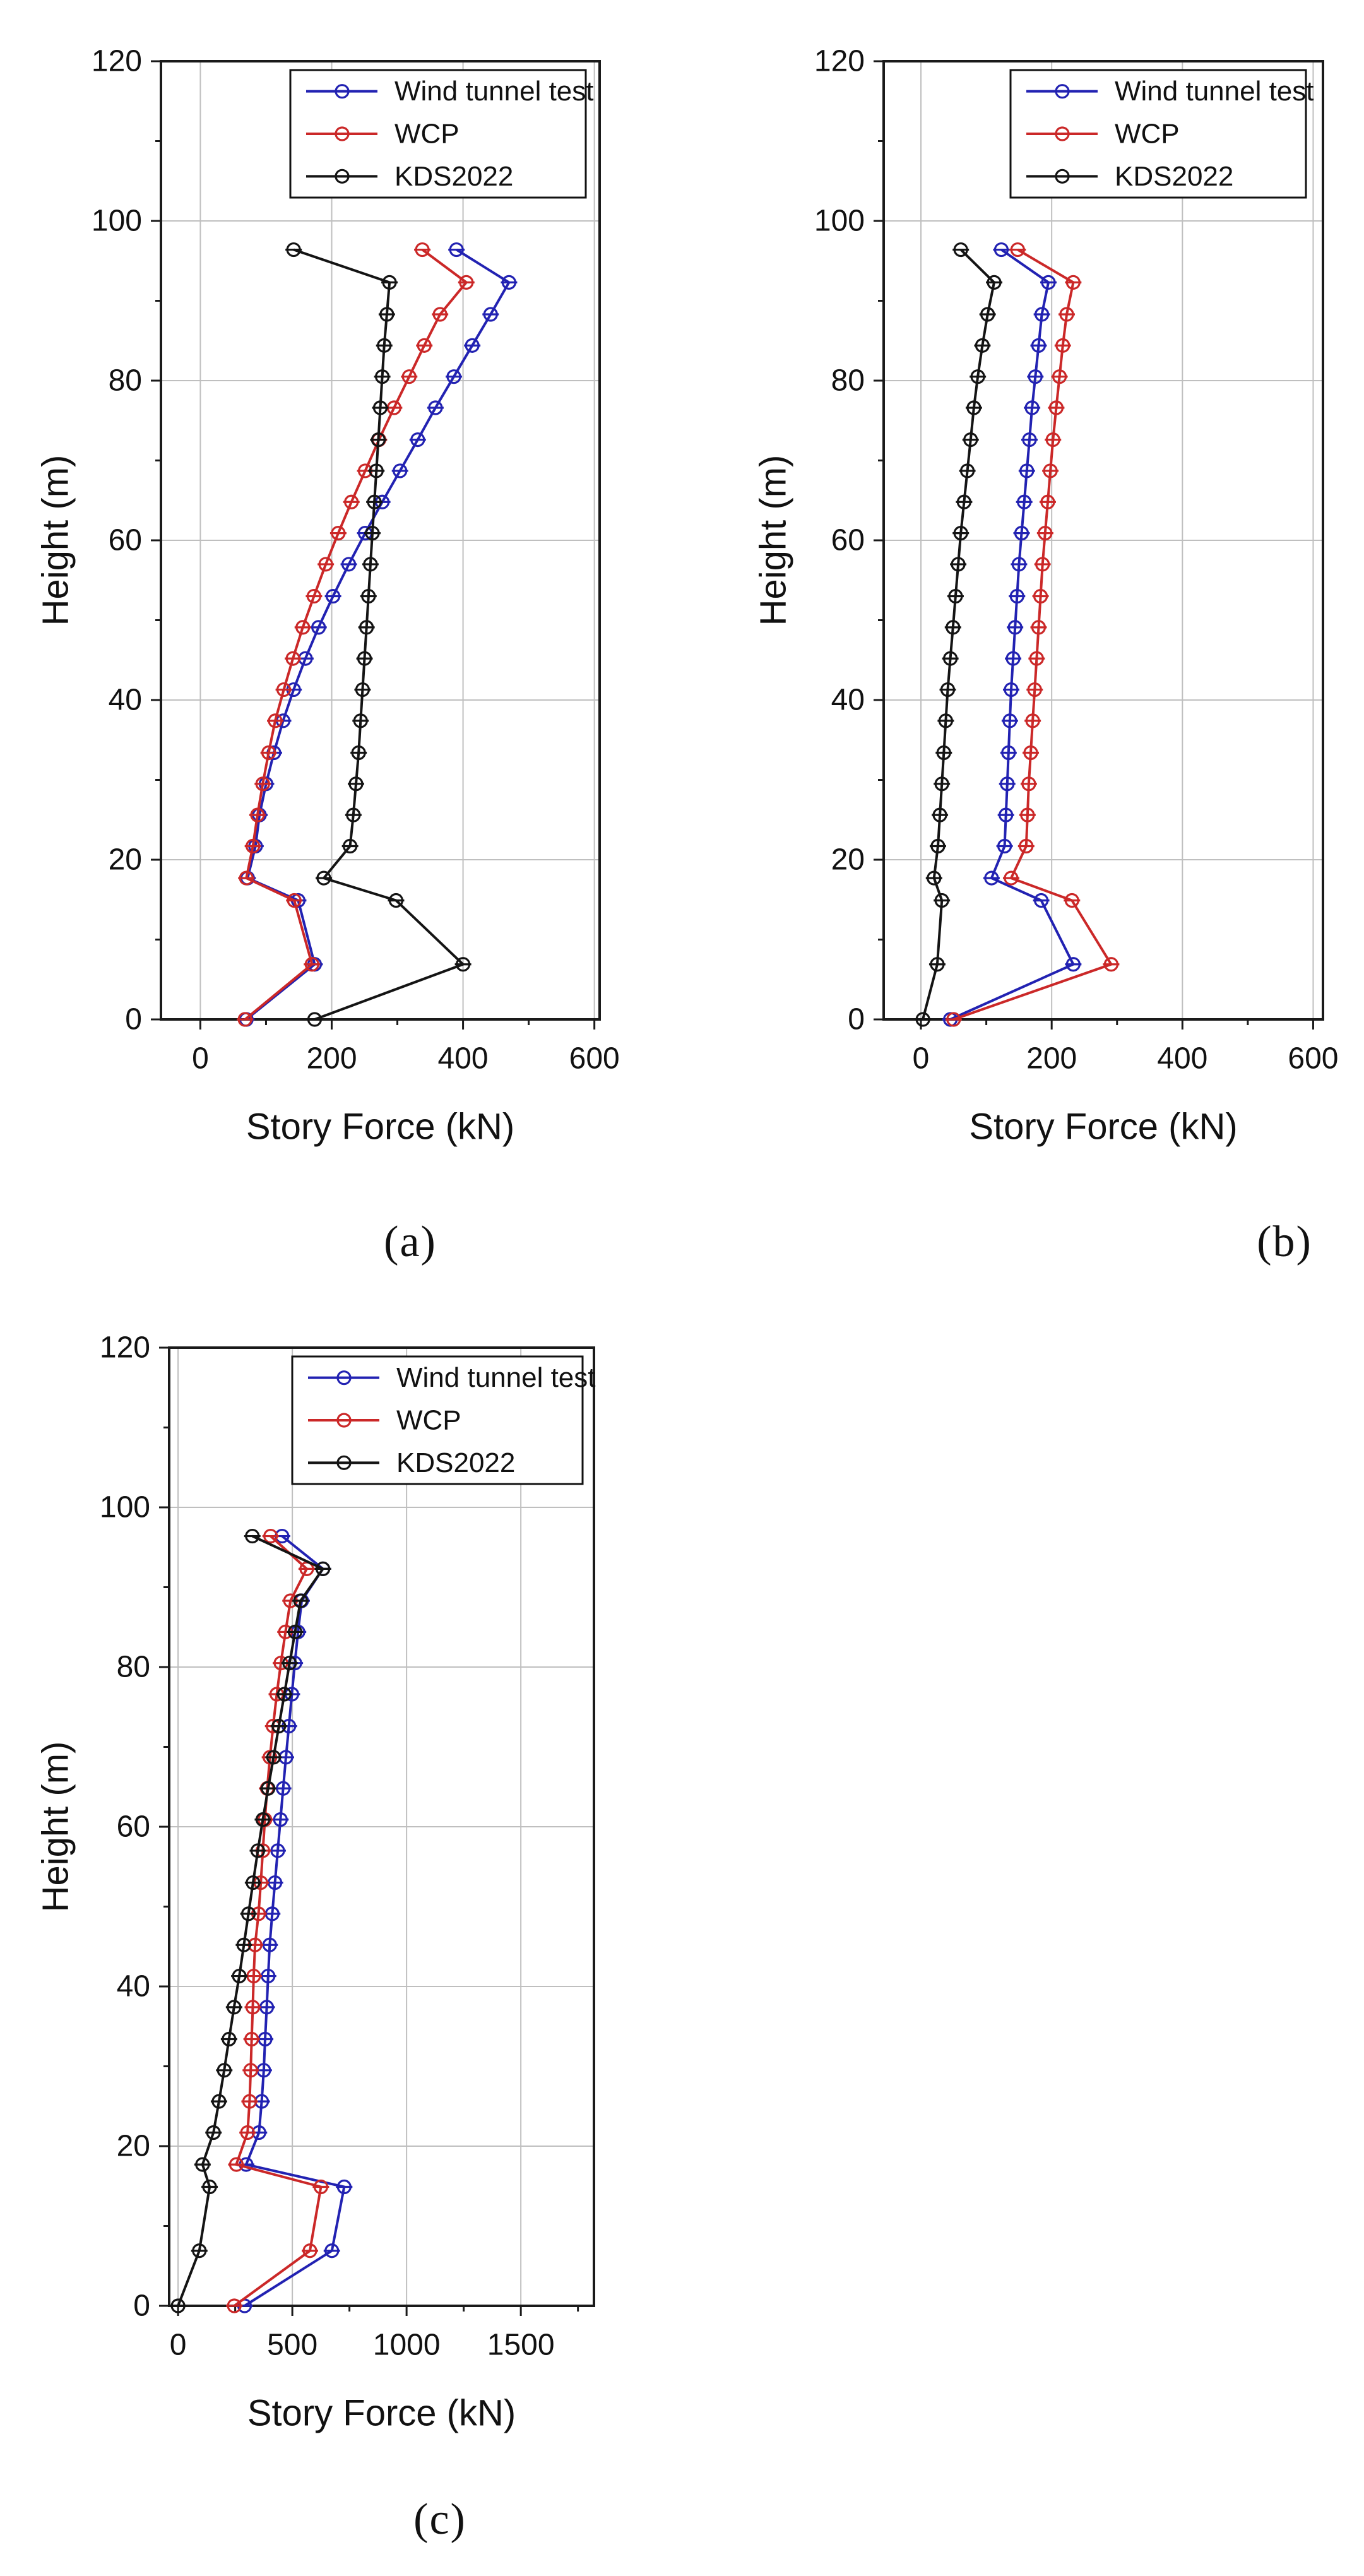 Image resolution: width=1364 pixels, height=2576 pixels. Describe the element at coordinates (407, 2346) in the screenshot. I see `x-tick-label: 1000` at that location.